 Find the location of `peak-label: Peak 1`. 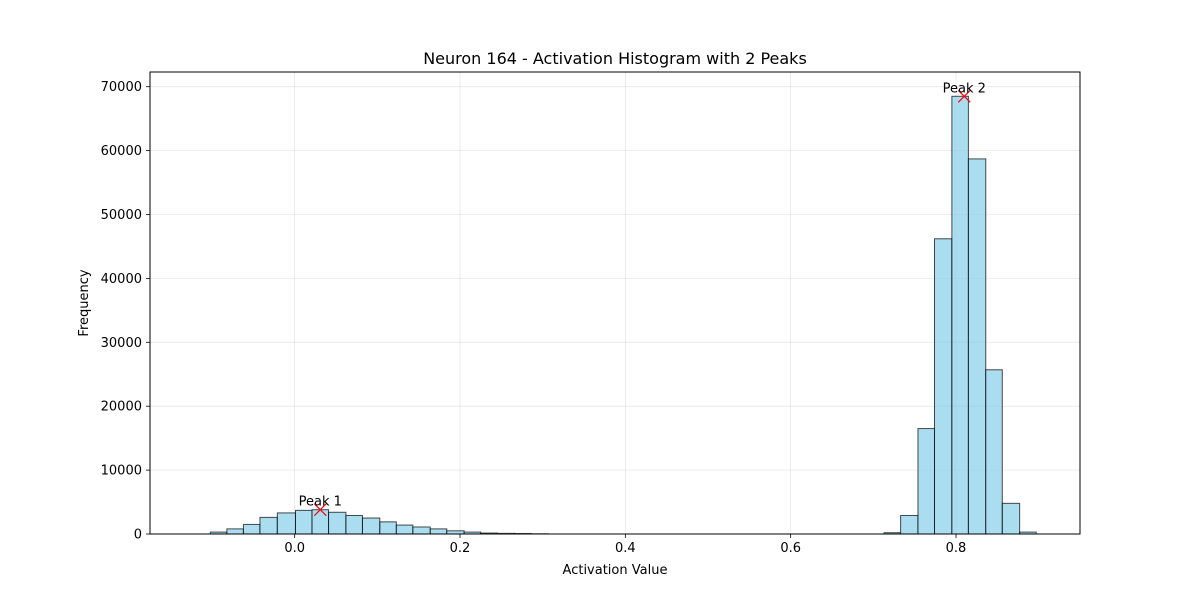

peak-label: Peak 1 is located at coordinates (320, 502).